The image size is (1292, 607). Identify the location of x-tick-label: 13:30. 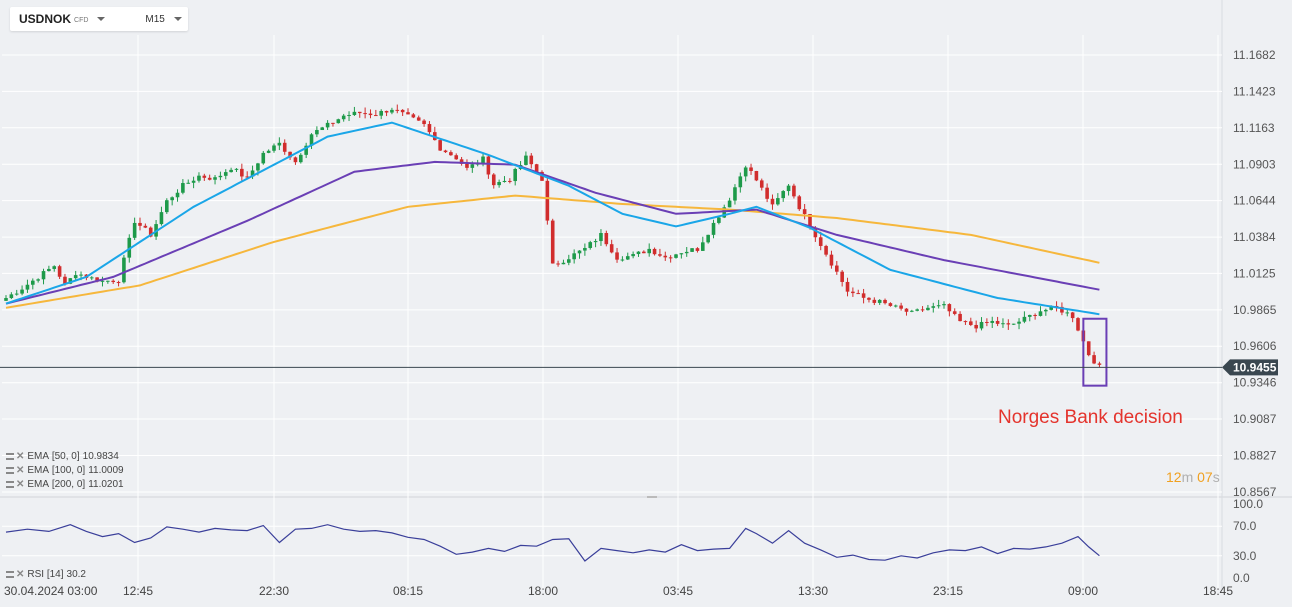
(813, 591).